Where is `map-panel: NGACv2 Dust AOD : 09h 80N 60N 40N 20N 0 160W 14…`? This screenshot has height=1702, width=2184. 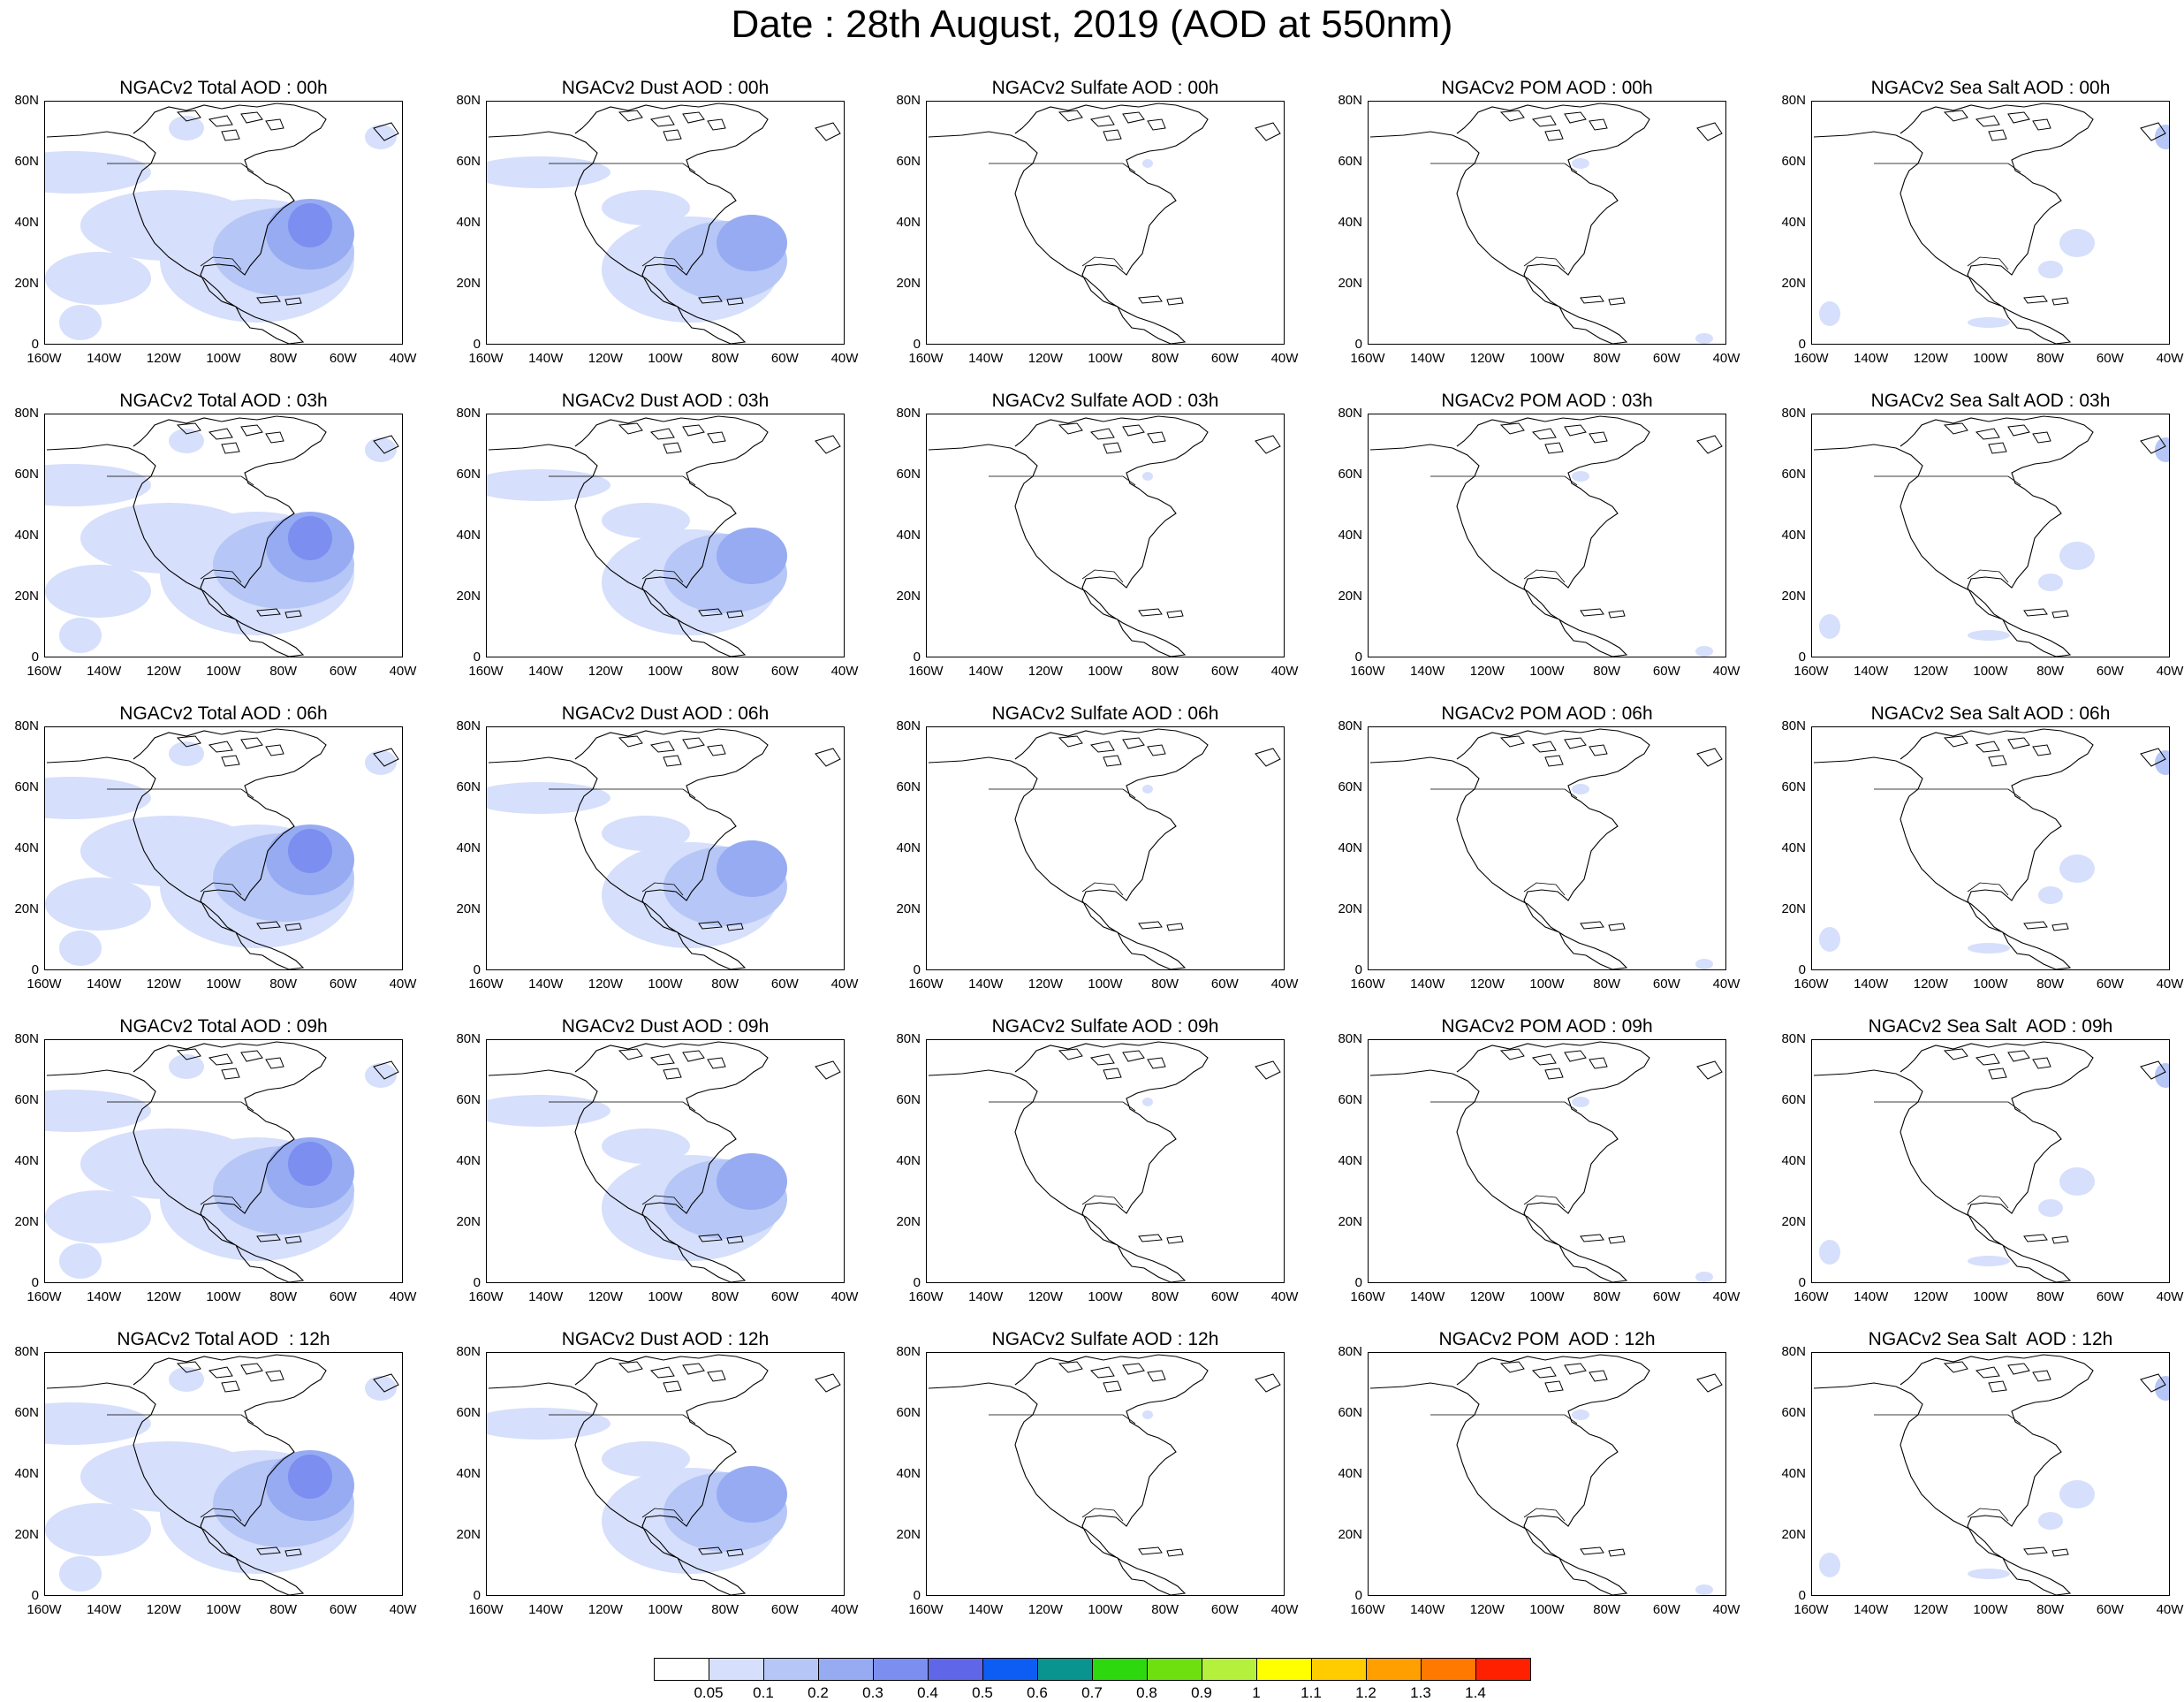
map-panel: NGACv2 Dust AOD : 09h 80N 60N 40N 20N 0 160W 14… is located at coordinates (662, 1169).